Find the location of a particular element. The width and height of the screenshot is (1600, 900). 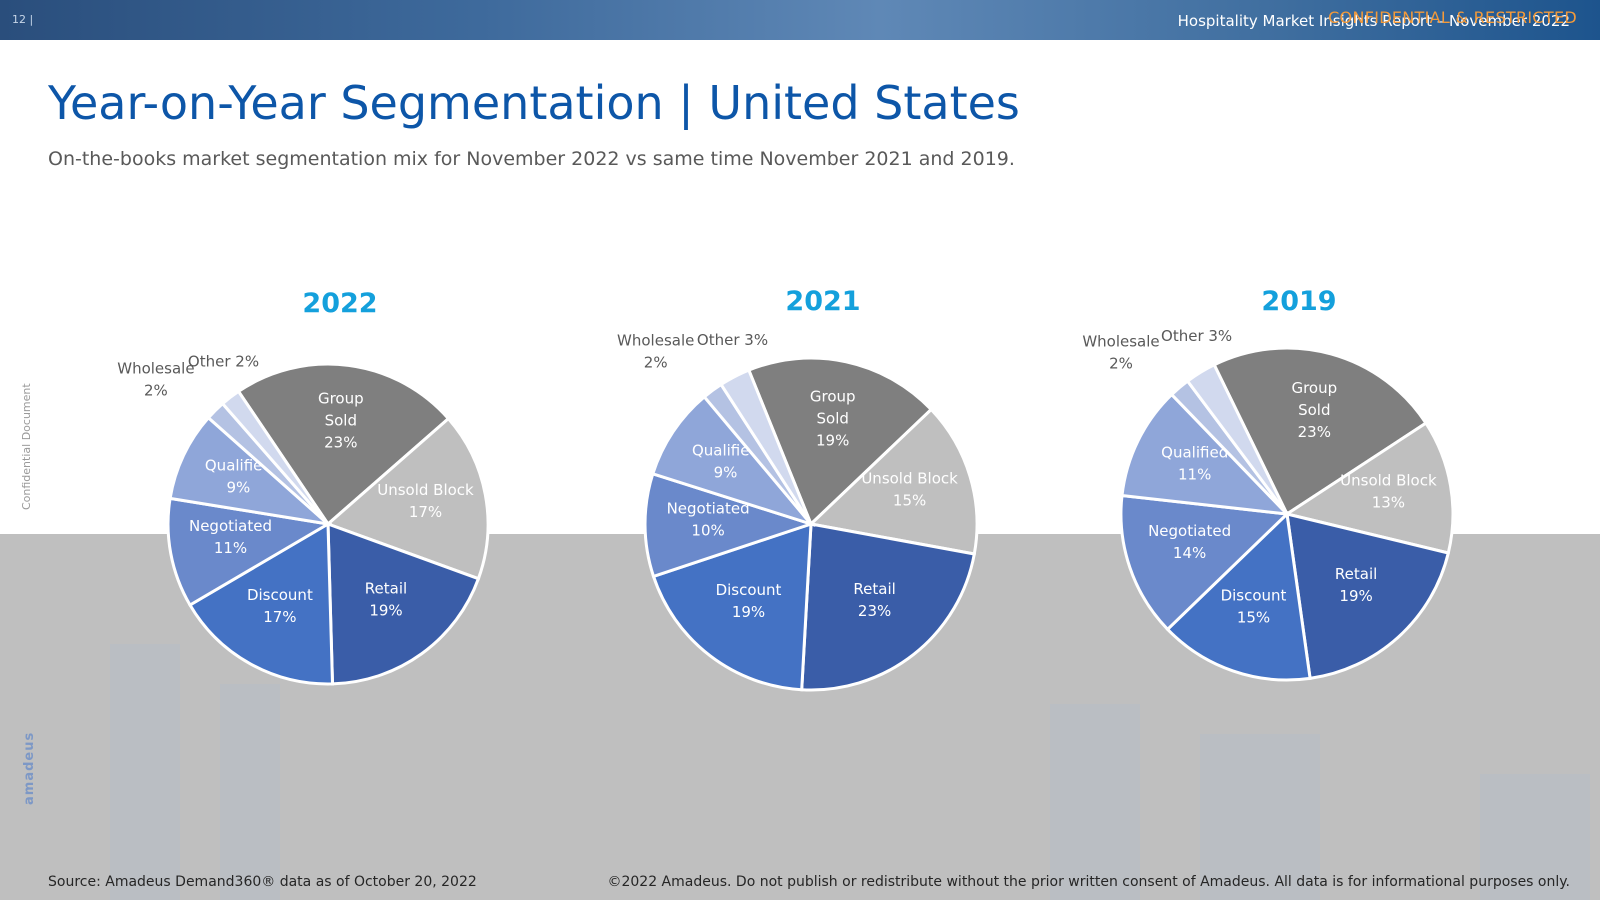

pie-label-line: 13% is located at coordinates (1388, 503).